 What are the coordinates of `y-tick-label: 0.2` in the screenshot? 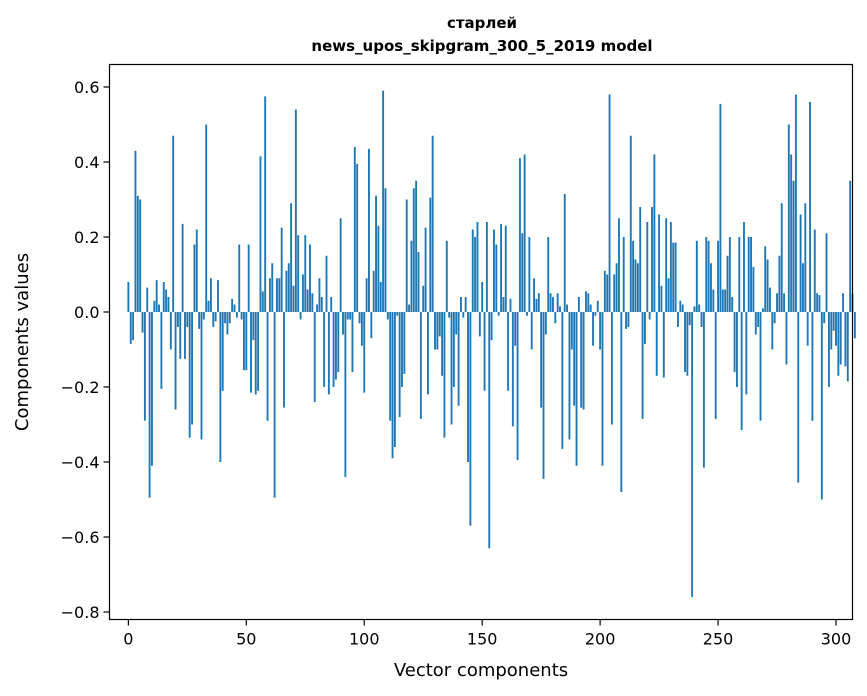 It's located at (86, 237).